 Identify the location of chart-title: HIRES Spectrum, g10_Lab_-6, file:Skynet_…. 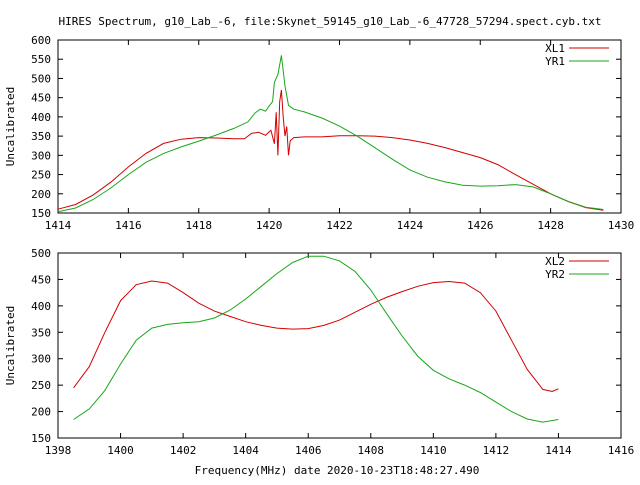
(329, 21).